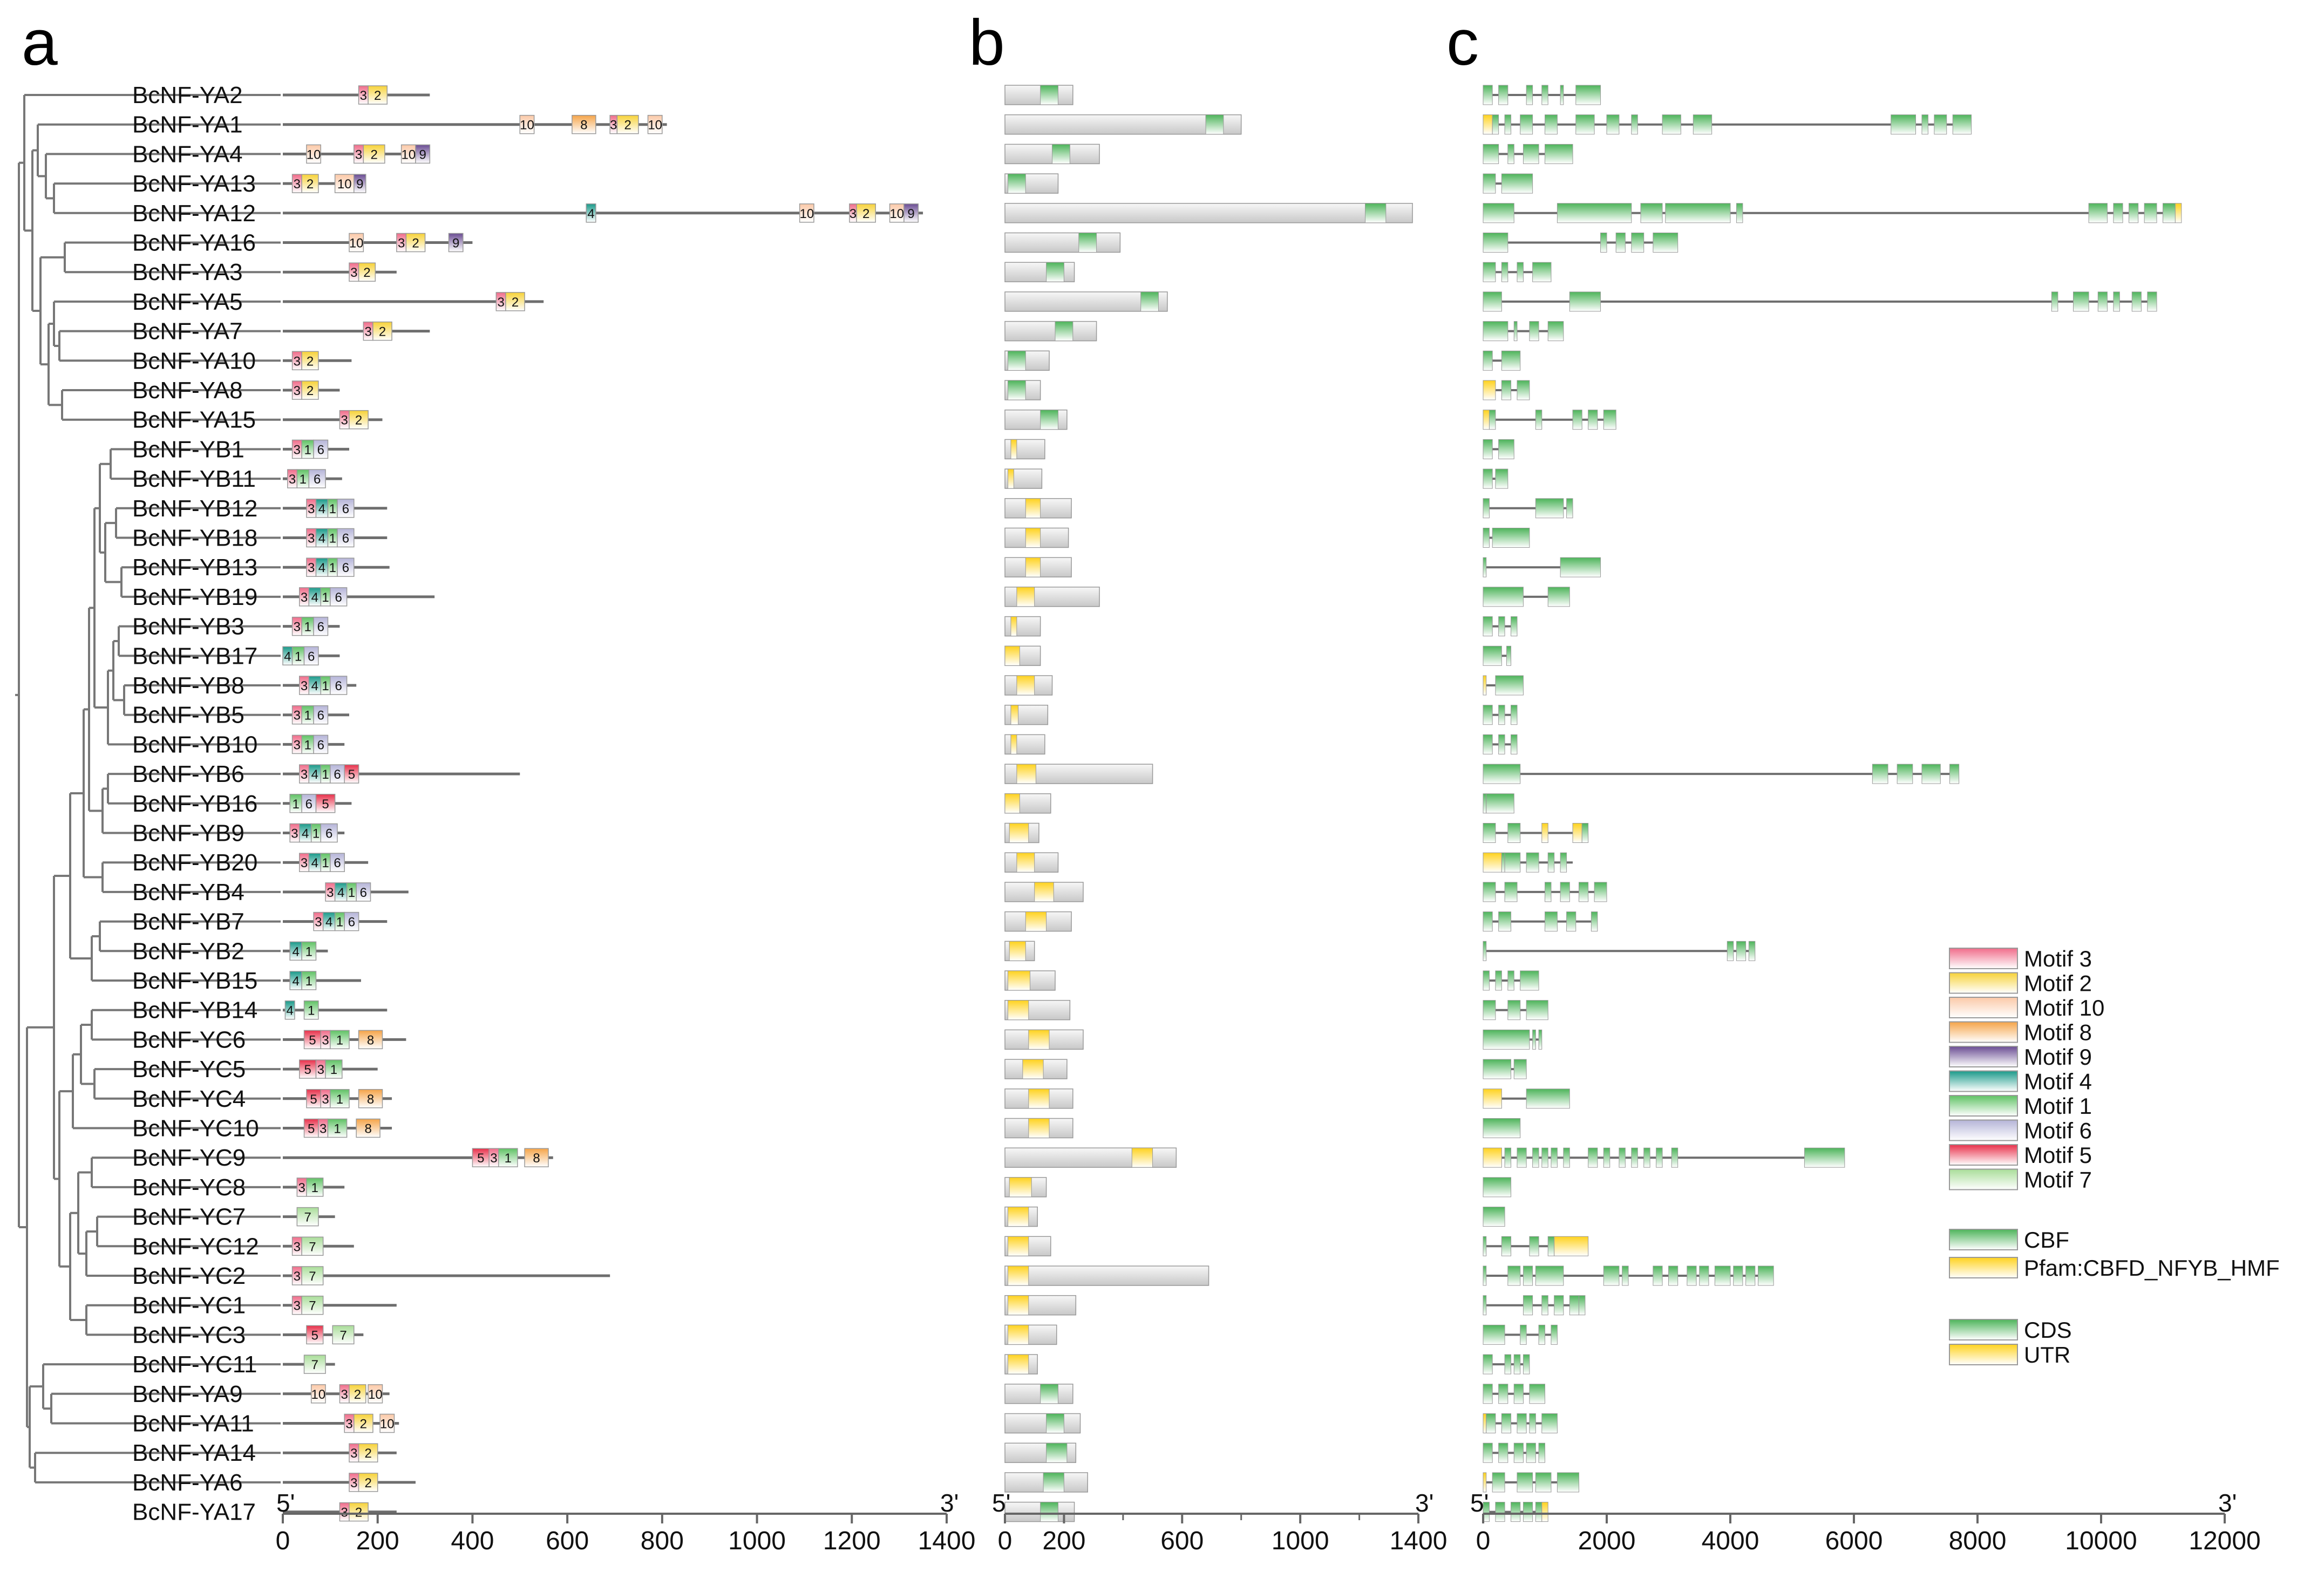  What do you see at coordinates (2058, 1032) in the screenshot?
I see `legend-label: Motif 8` at bounding box center [2058, 1032].